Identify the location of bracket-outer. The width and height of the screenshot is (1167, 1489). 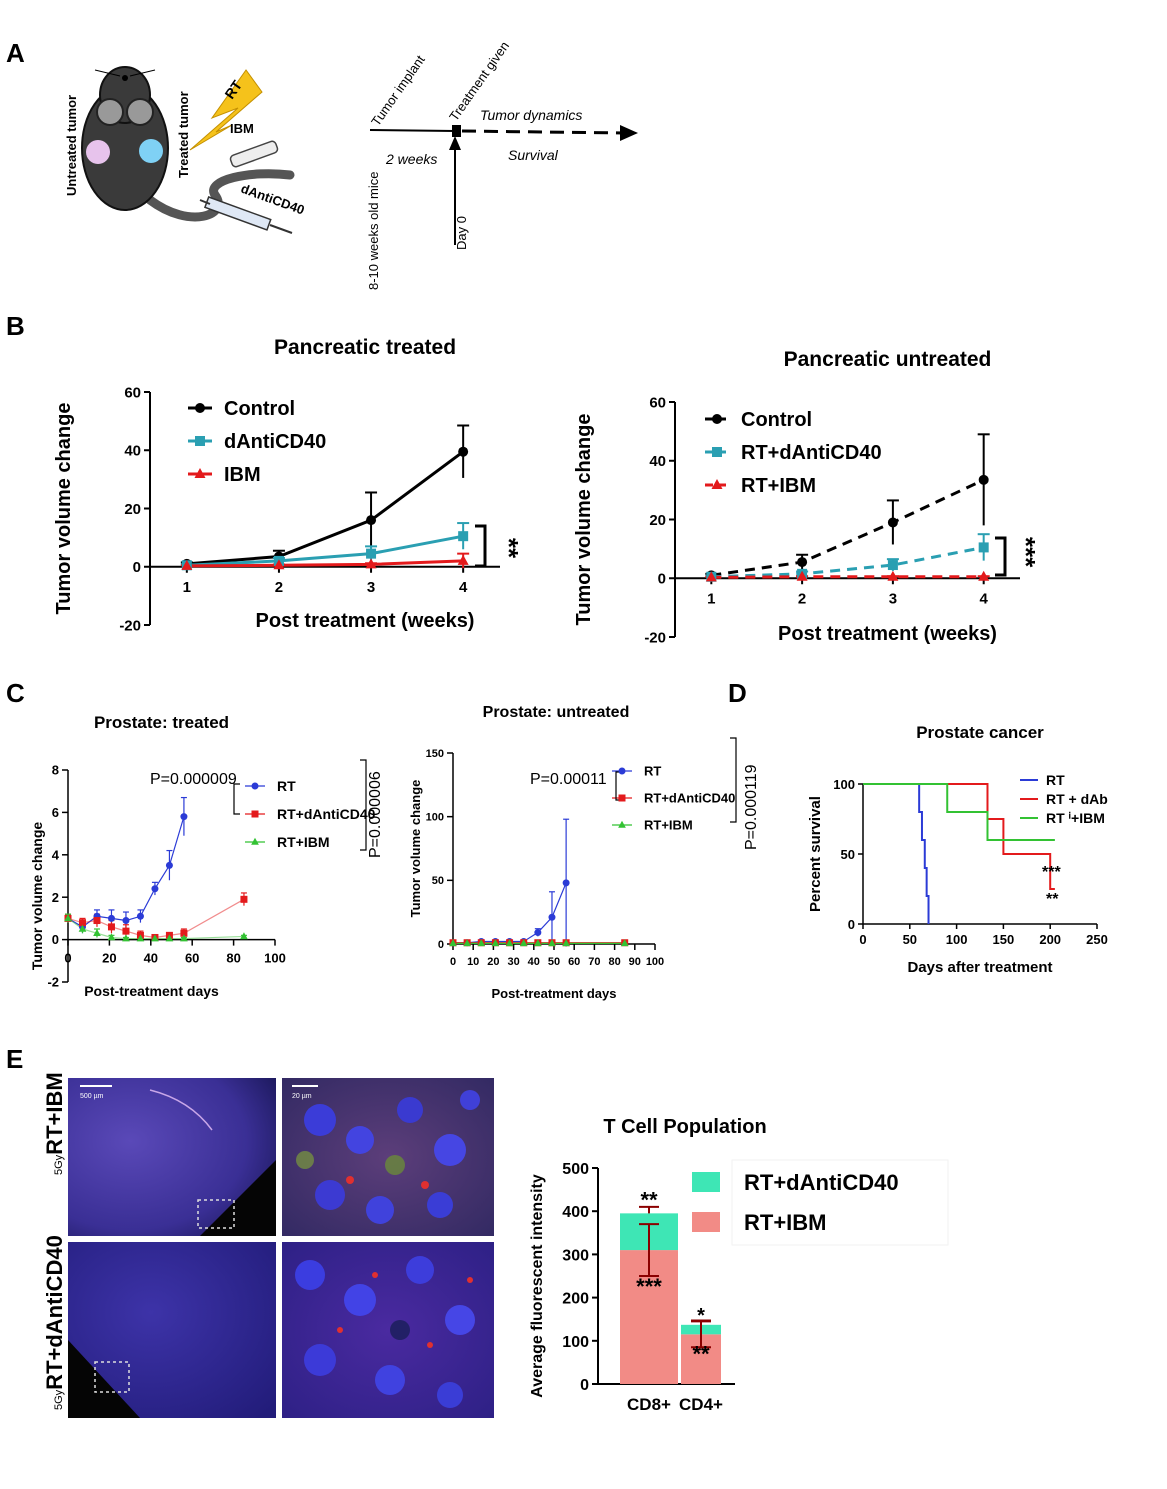
(733, 780).